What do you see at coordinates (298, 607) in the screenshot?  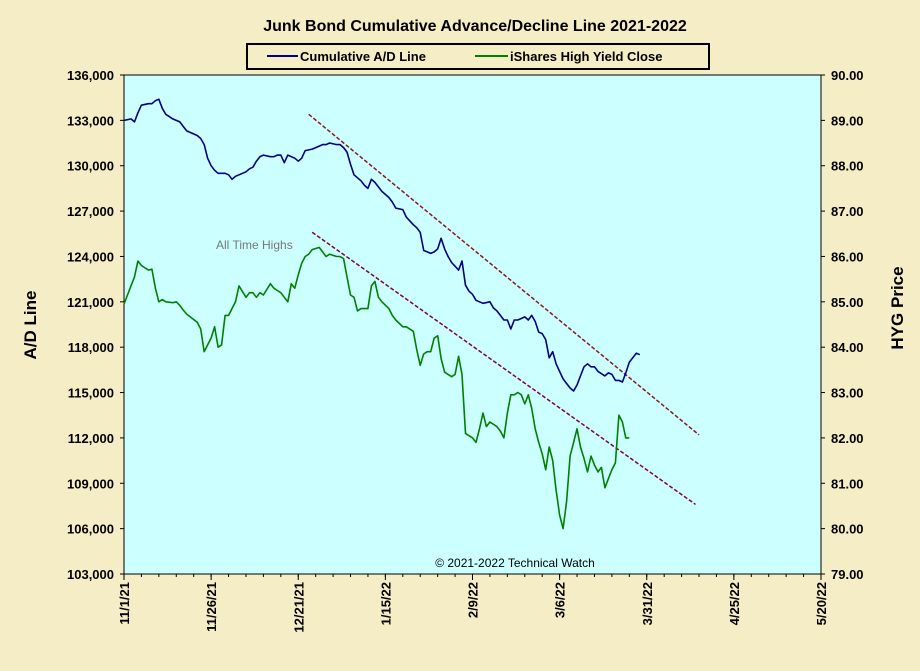 I see `x-tick-label: 12/21/21` at bounding box center [298, 607].